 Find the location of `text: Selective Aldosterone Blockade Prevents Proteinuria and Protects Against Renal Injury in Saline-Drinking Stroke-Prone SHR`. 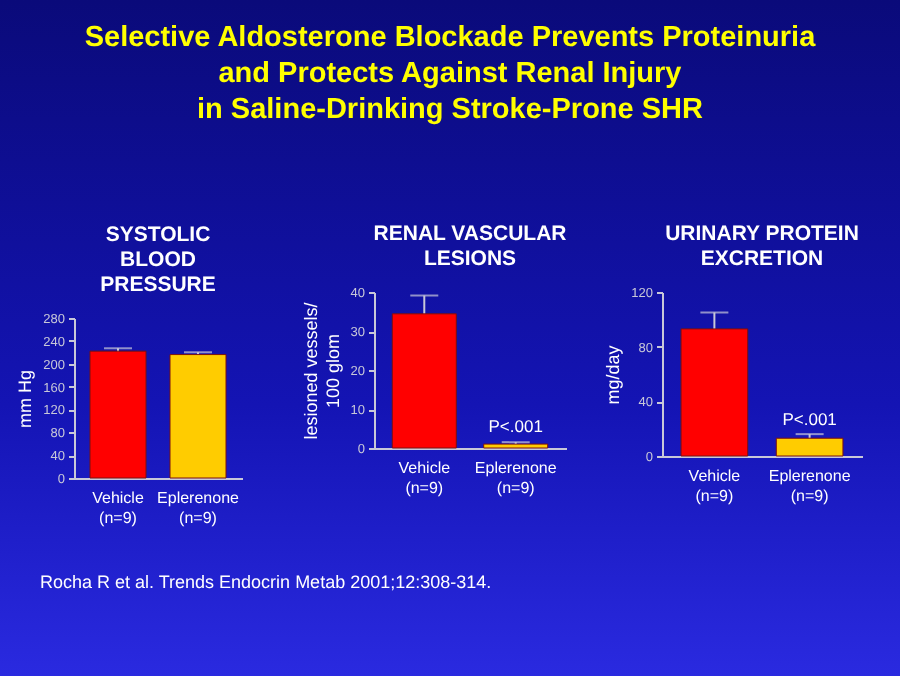

text: Selective Aldosterone Blockade Prevents Proteinuria and Protects Against Renal Injury in Saline-Drinking Stroke-Prone SHR is located at coordinates (450, 74).